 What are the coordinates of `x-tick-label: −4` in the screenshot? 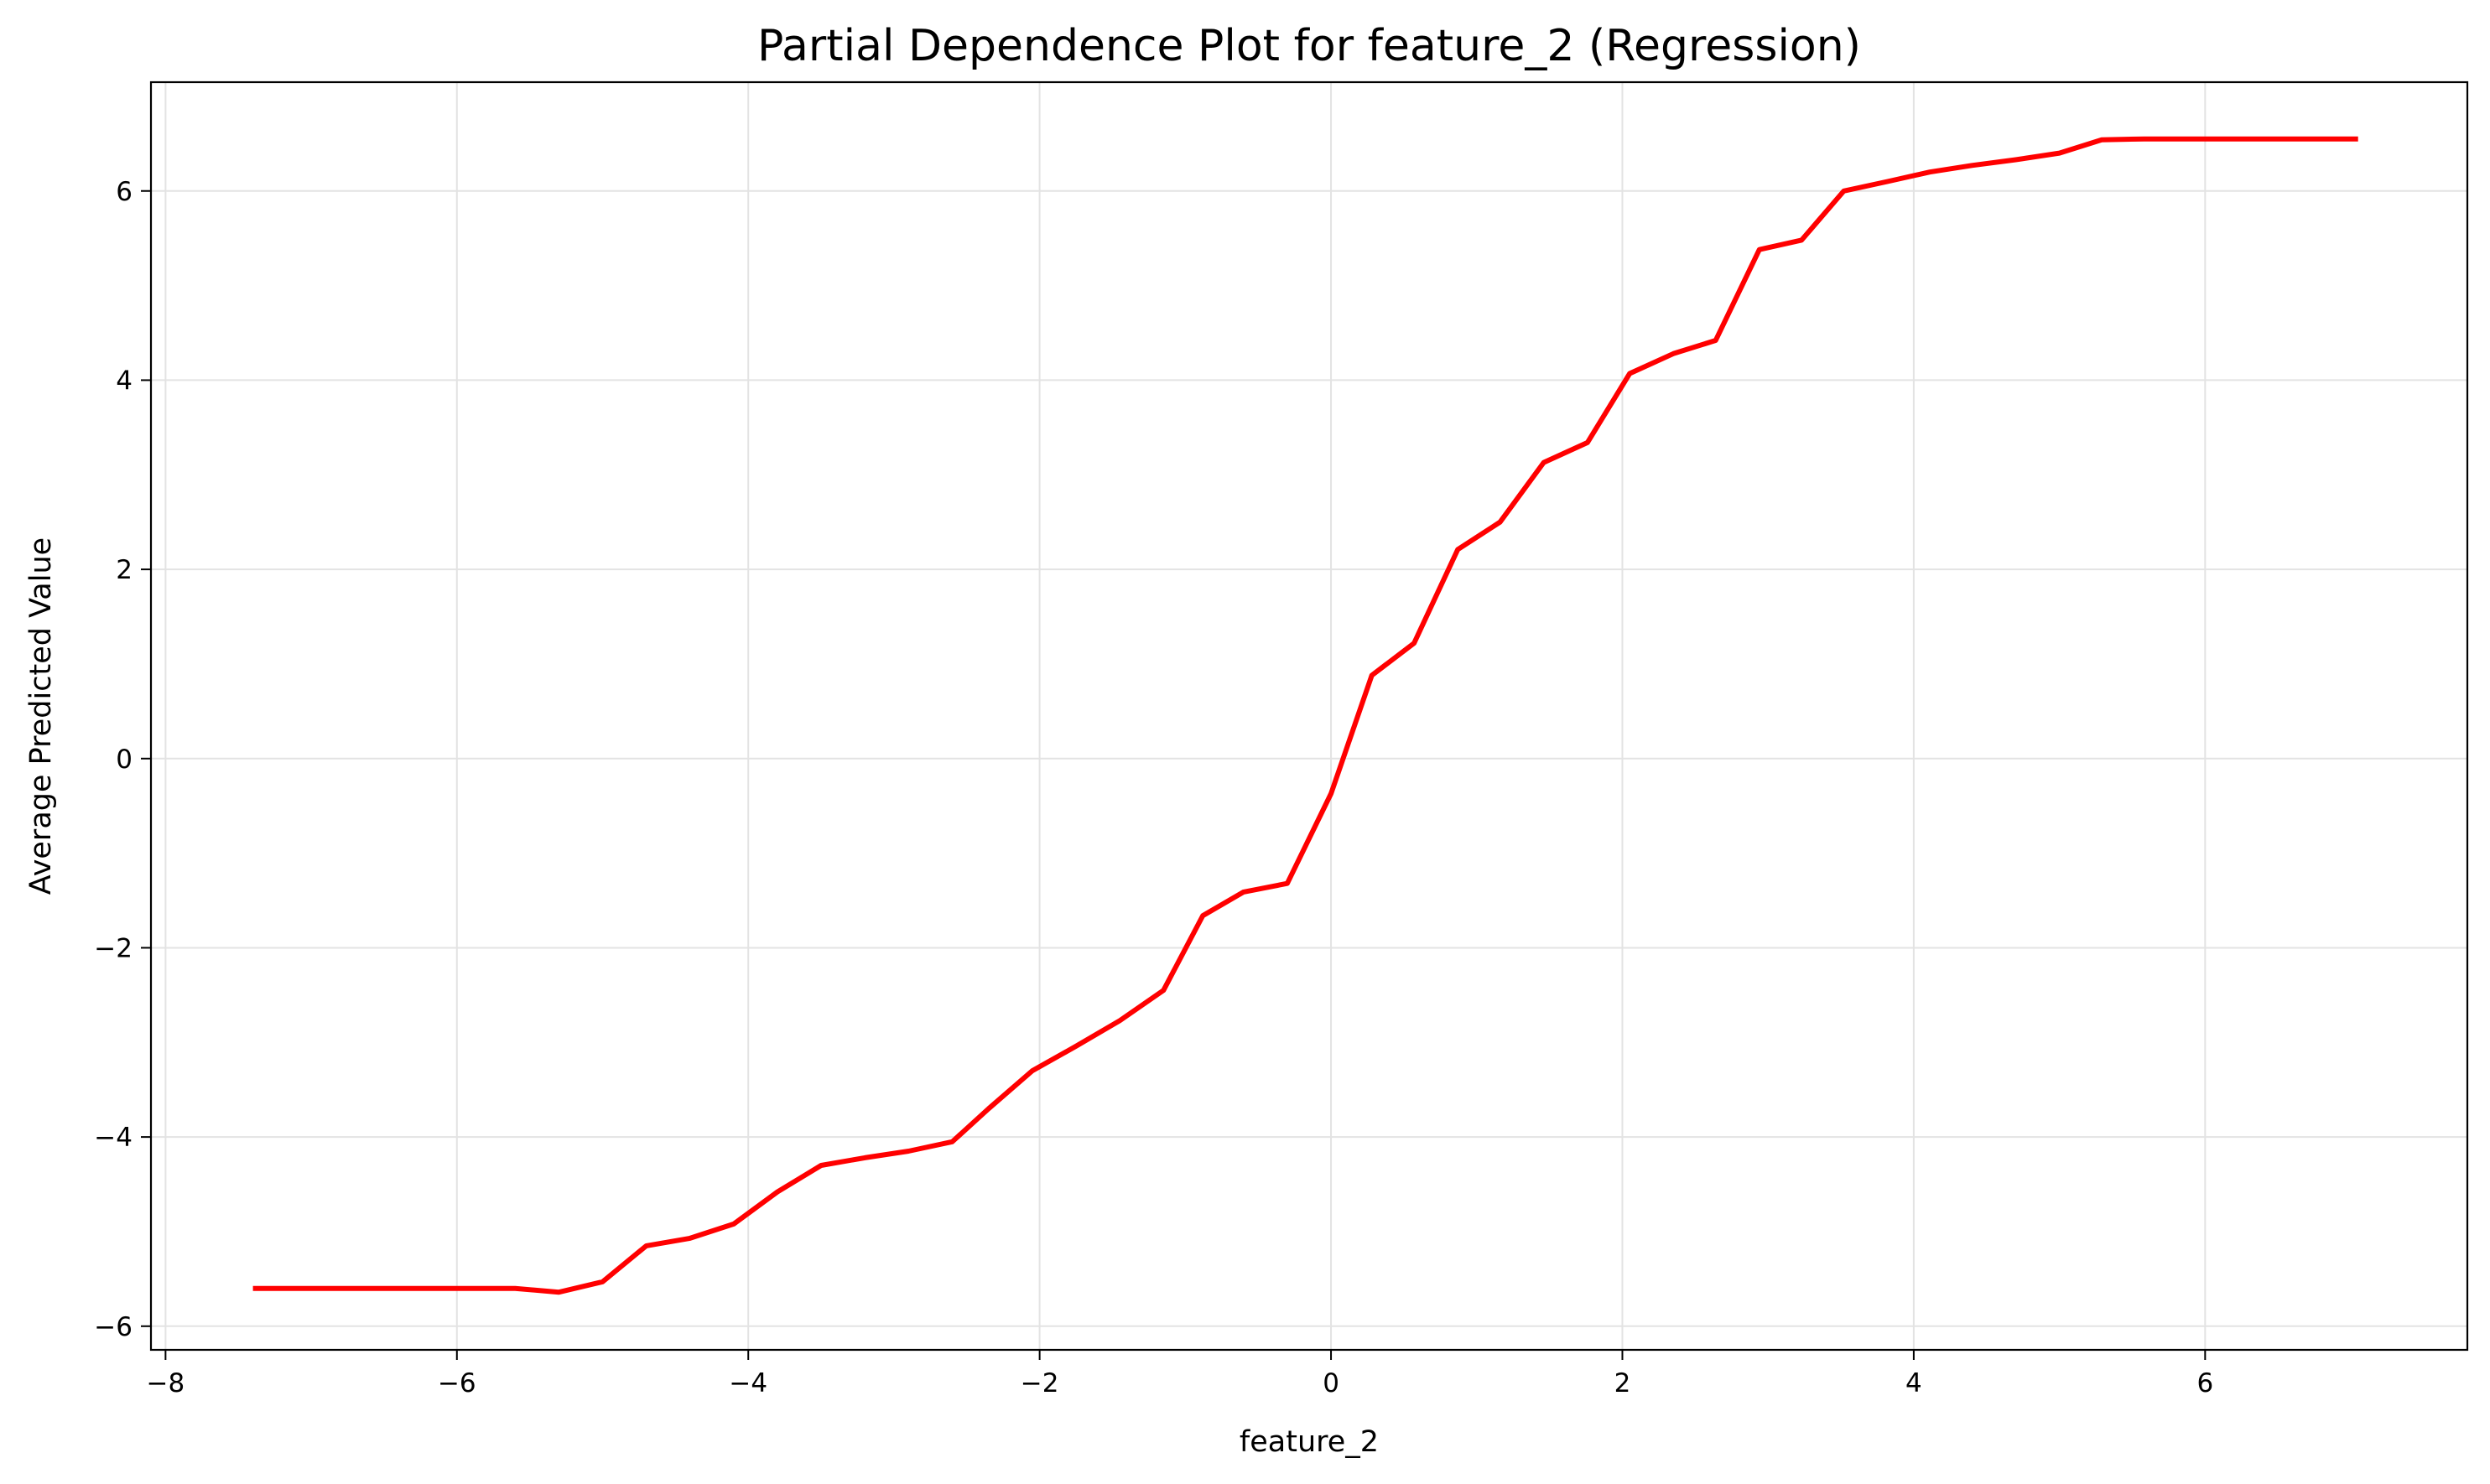 It's located at (748, 1383).